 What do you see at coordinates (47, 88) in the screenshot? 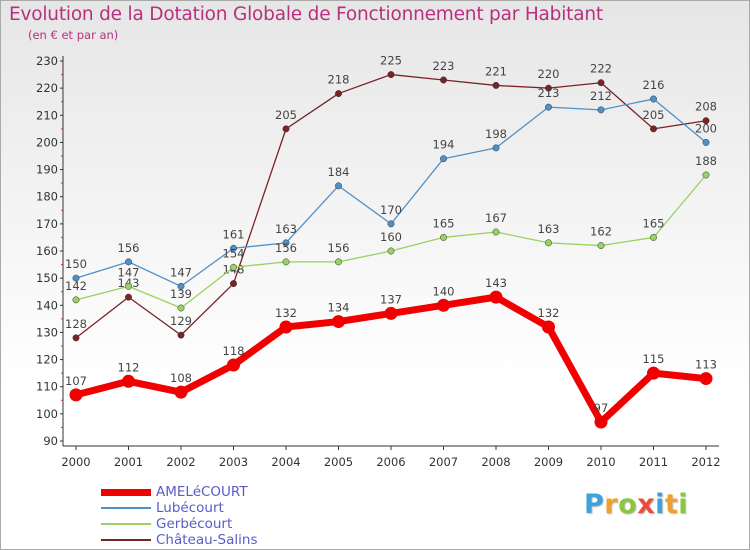
I see `y-tick-label: 220` at bounding box center [47, 88].